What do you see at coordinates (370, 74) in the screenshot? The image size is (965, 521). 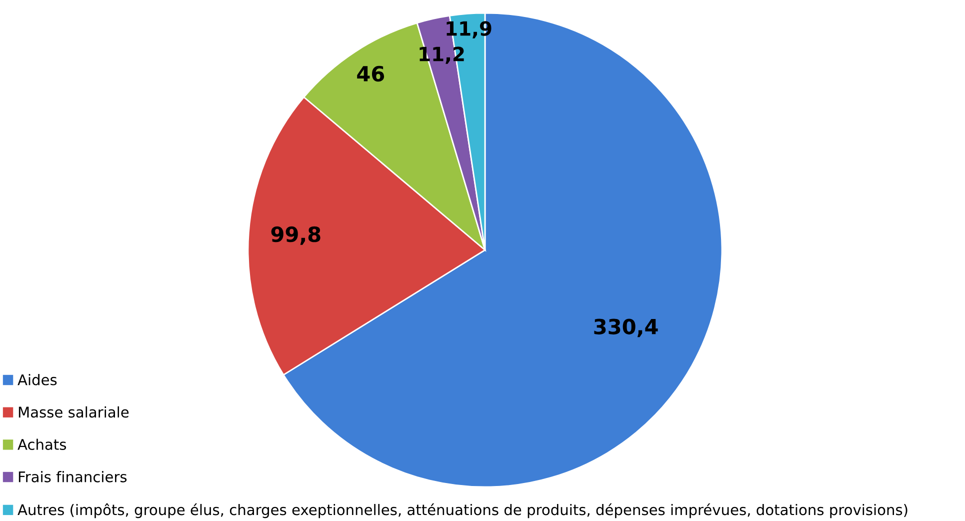 I see `data-label: 46` at bounding box center [370, 74].